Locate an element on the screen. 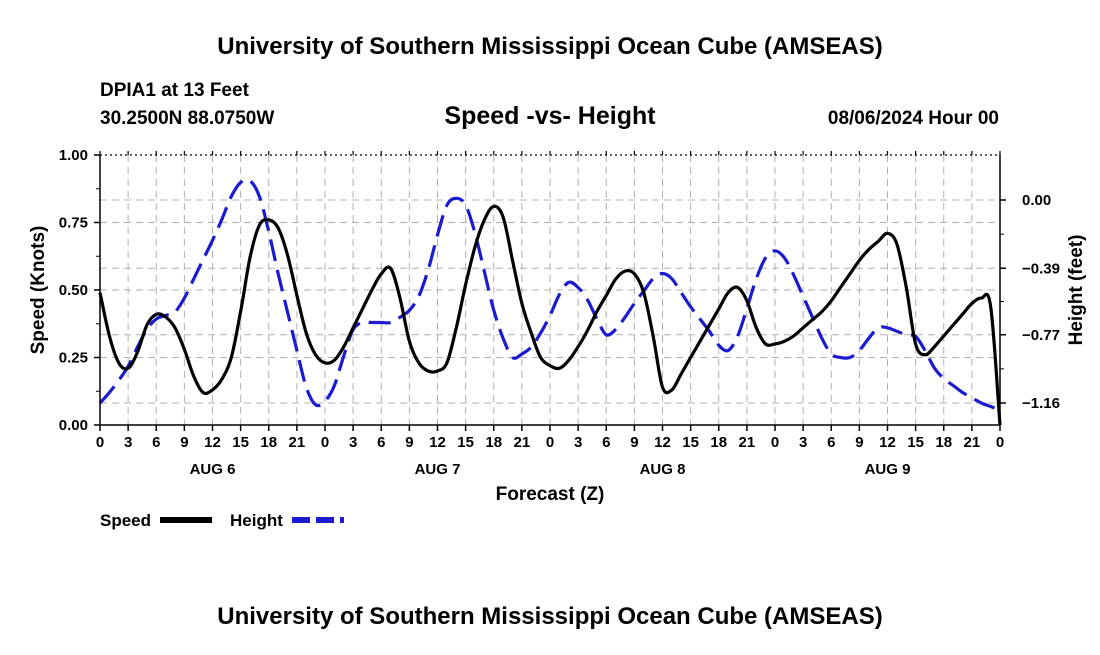 The height and width of the screenshot is (655, 1100). station-label: DPIA1 at 13 Feet is located at coordinates (175, 90).